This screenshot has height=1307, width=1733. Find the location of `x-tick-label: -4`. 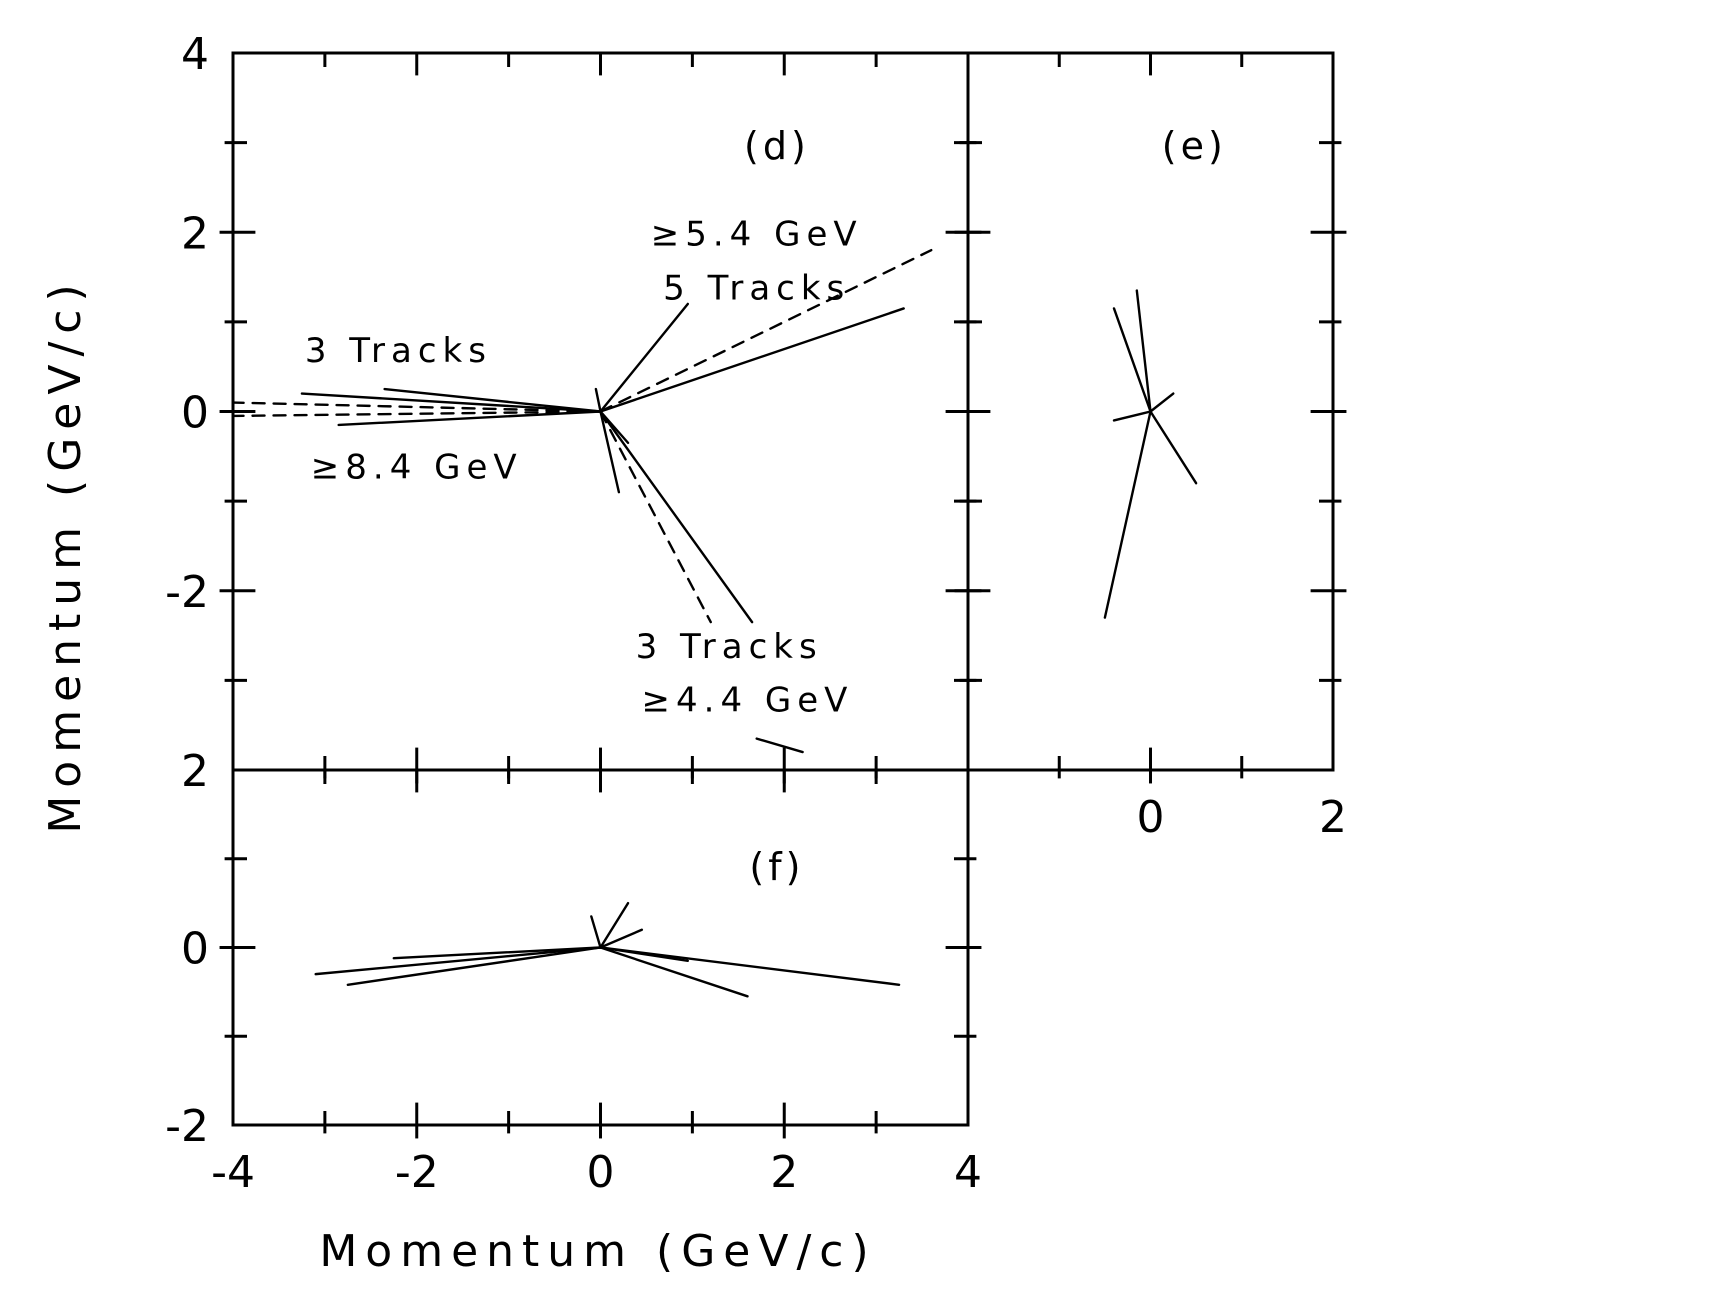

x-tick-label: -4 is located at coordinates (233, 1172).